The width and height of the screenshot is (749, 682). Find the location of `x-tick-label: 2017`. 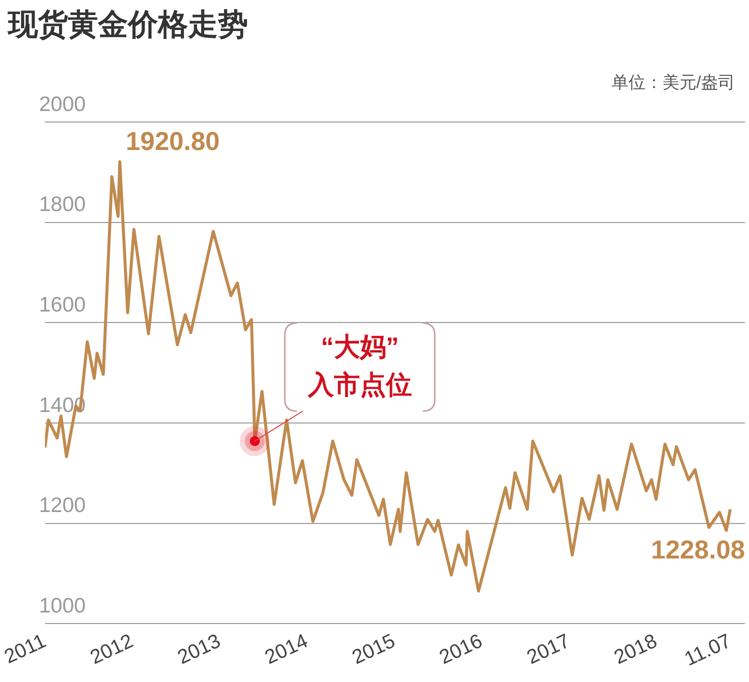

x-tick-label: 2017 is located at coordinates (549, 649).